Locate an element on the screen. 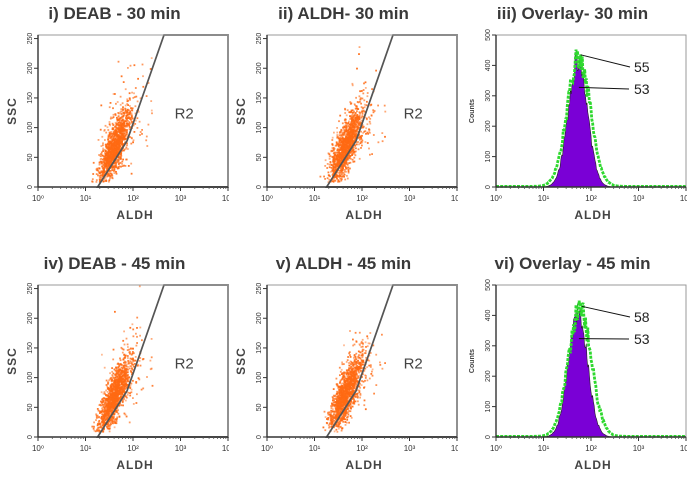 This screenshot has height=485, width=689. gate-label: R2 is located at coordinates (184, 364).